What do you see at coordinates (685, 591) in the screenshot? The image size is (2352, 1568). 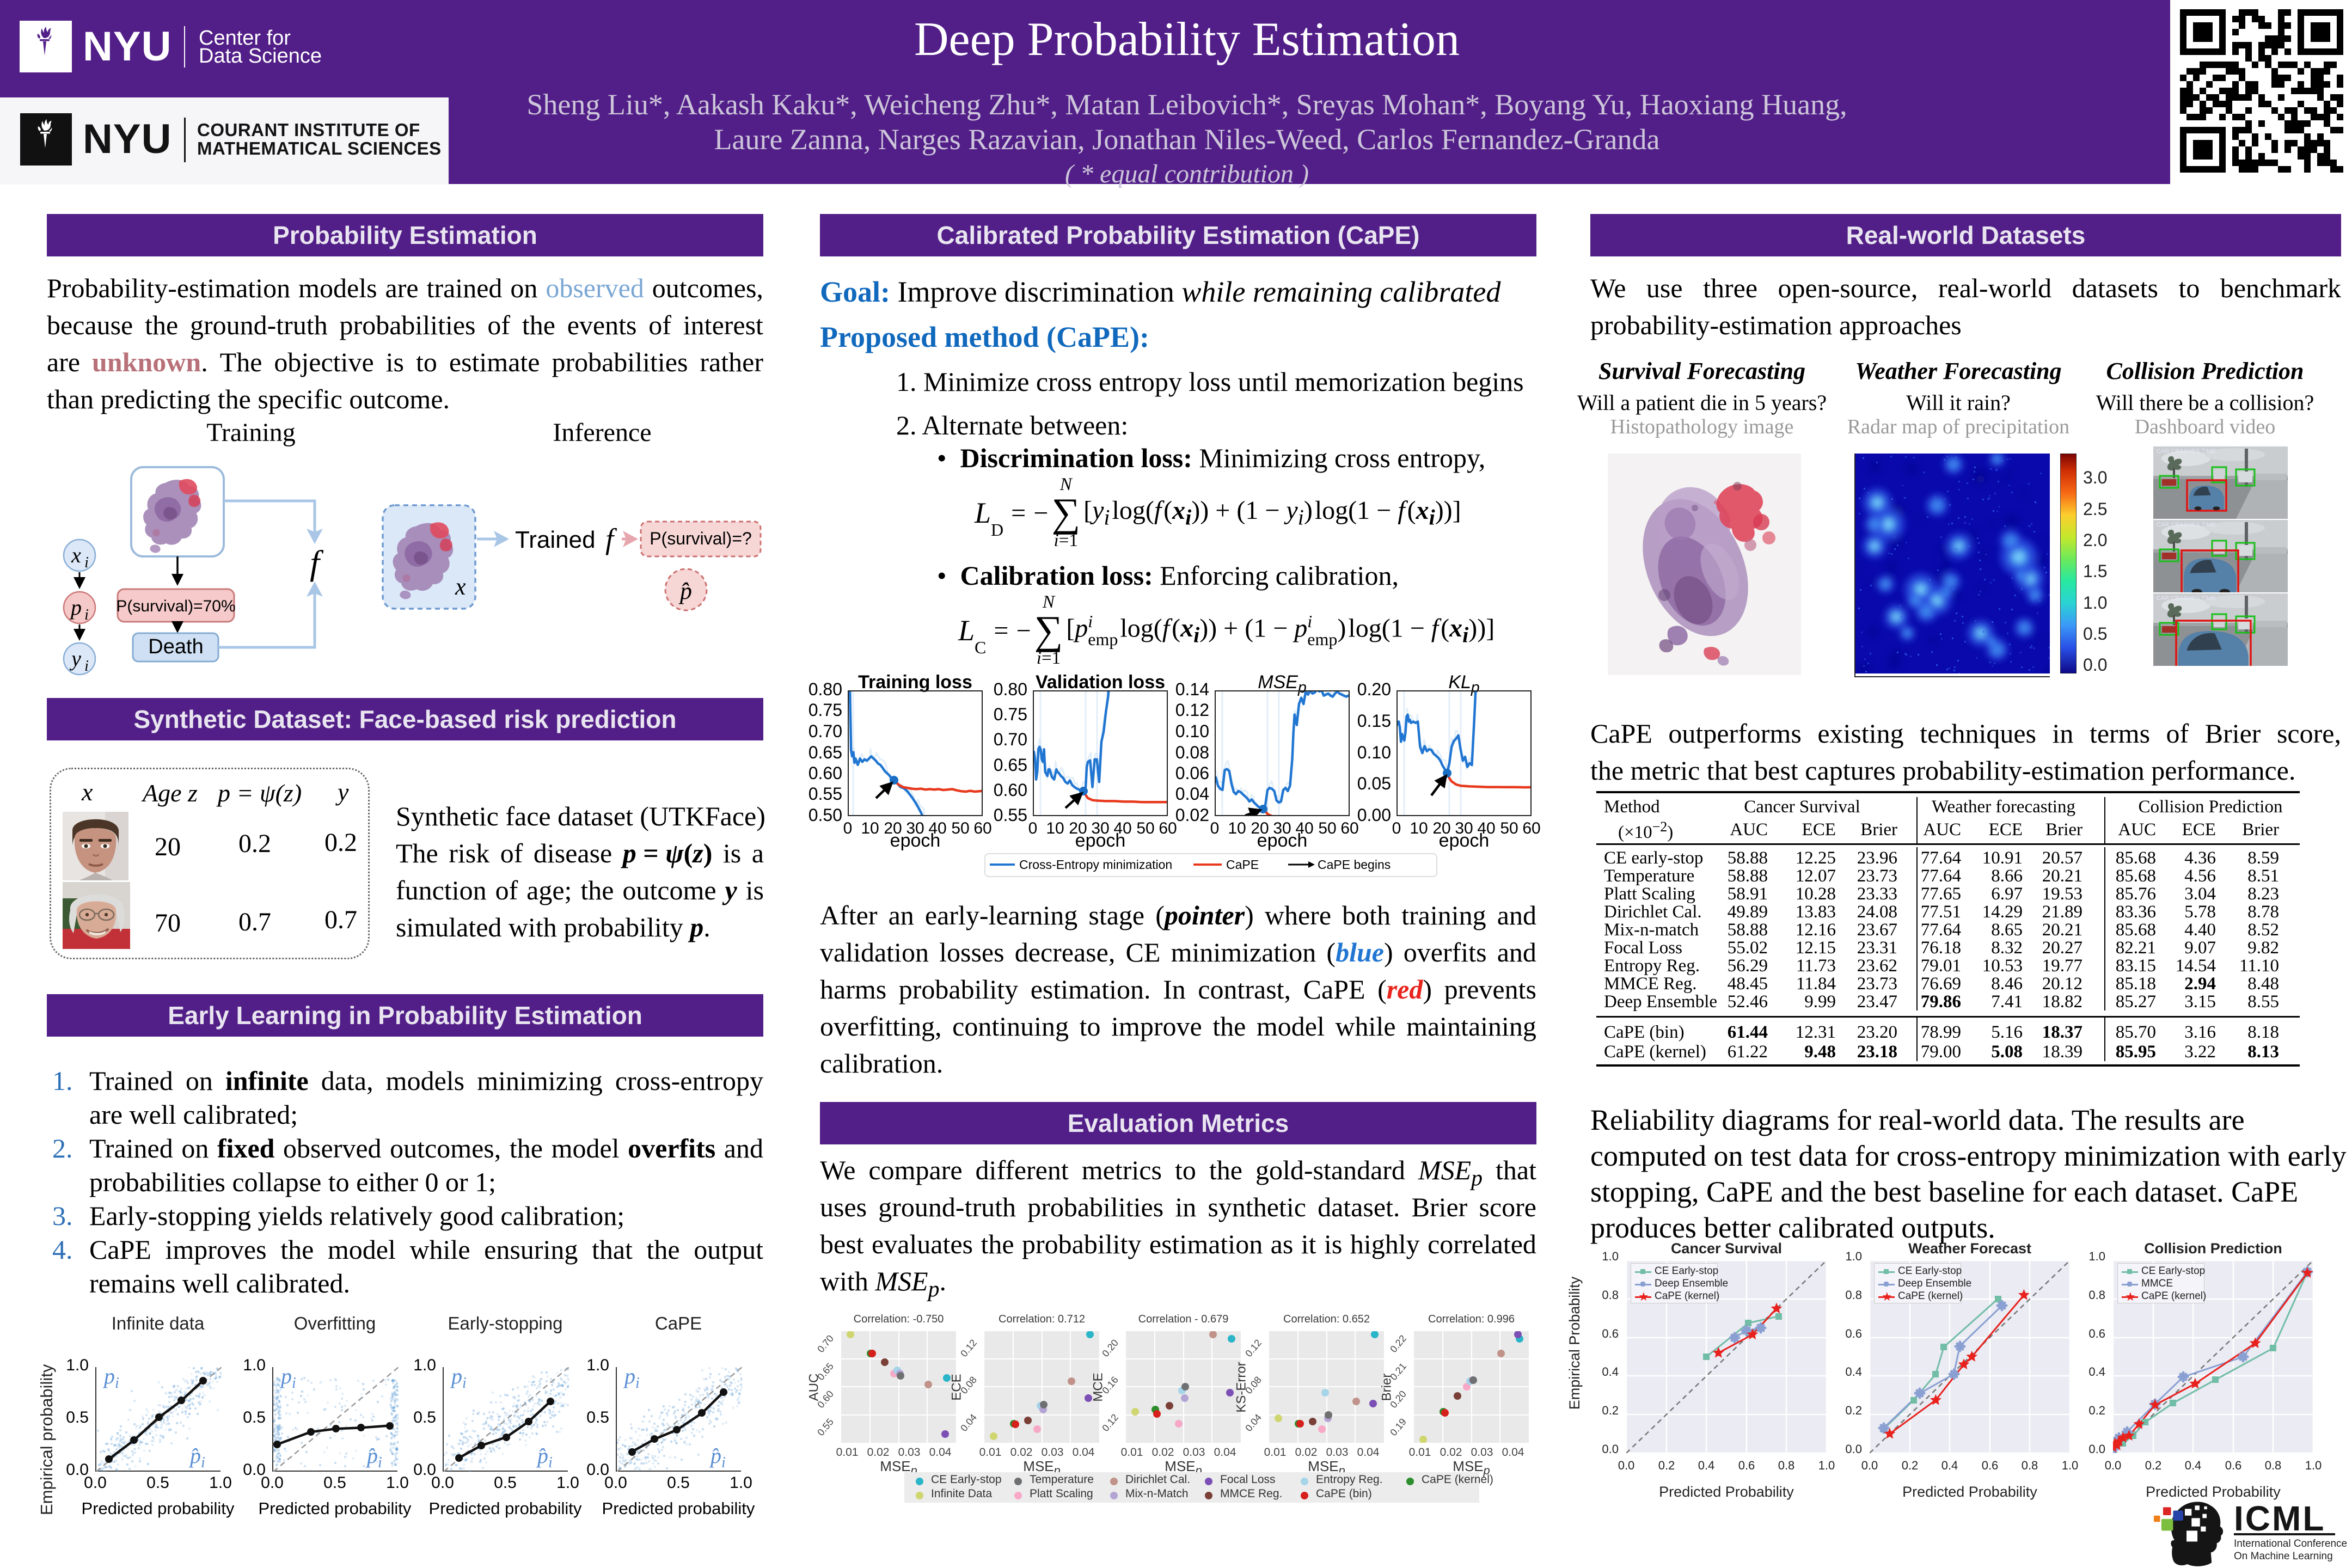 I see `svg-text: p̂` at bounding box center [685, 591].